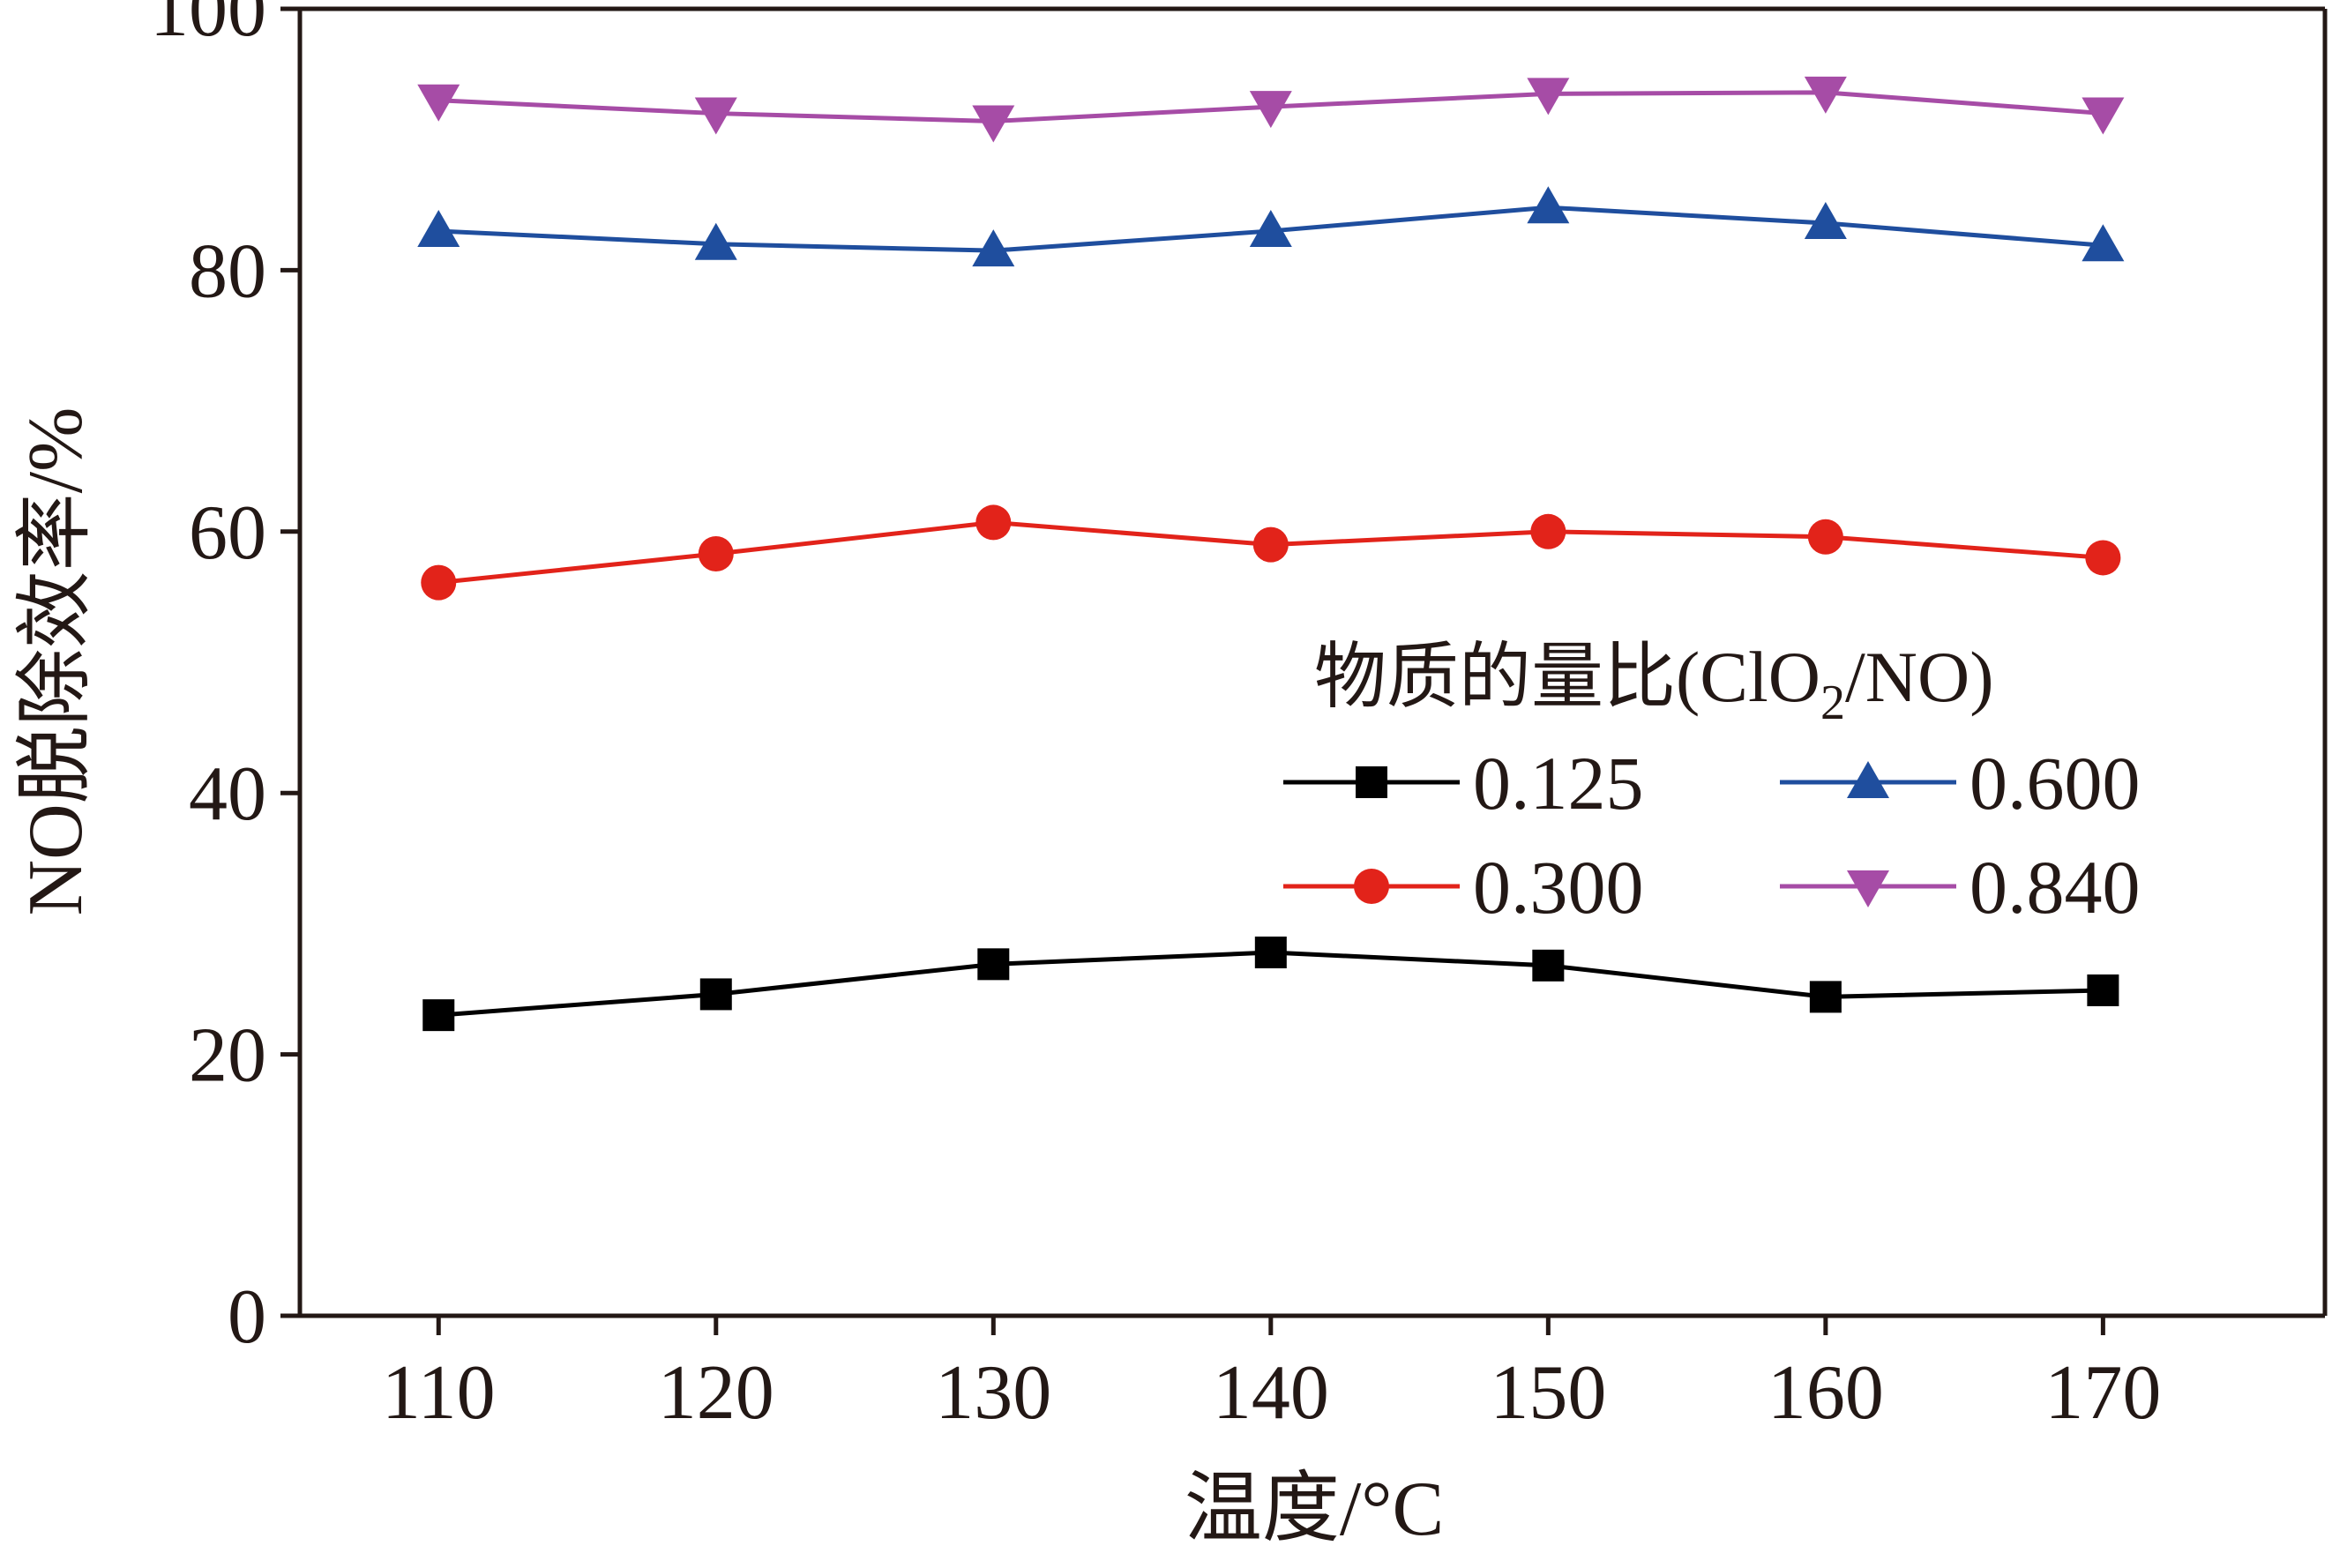  I want to click on legend-label: 0.125, so click(1558, 783).